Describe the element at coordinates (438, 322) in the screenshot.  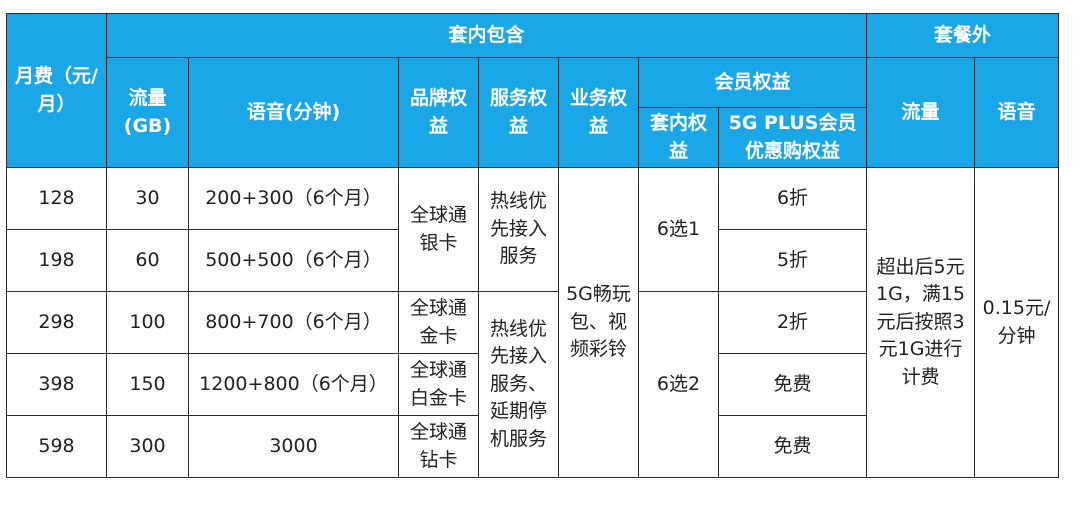
I see `brand-rights-cell: 全球通 金卡` at that location.